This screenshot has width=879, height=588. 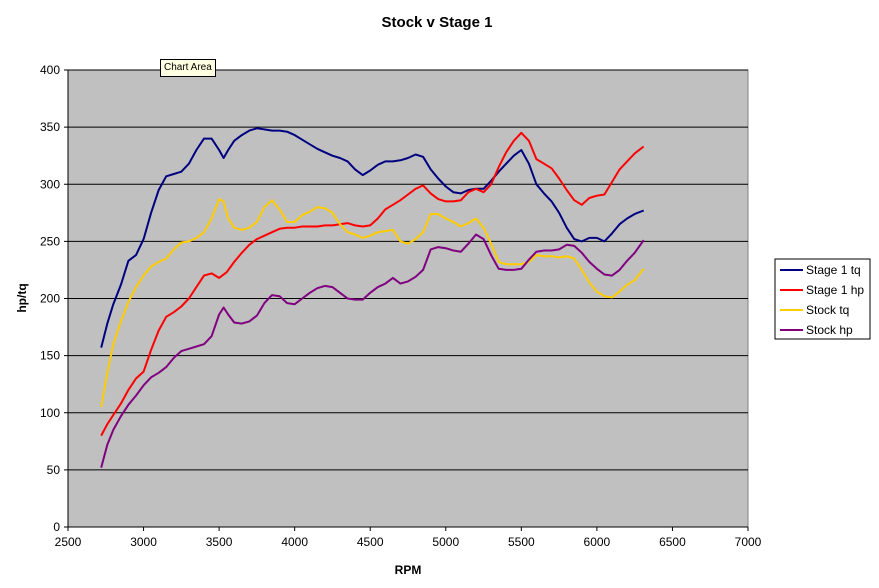 I want to click on legend-items: Stage 1 tq Stage 1 hp Stock tq Stock hp, so click(x=822, y=300).